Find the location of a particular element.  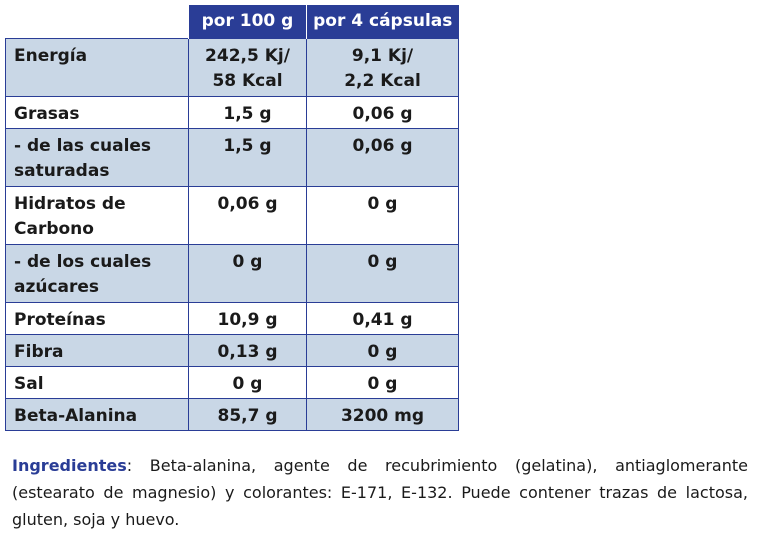

value-per-100g-cell: 242,5 Kj/58 Kcal is located at coordinates (247, 67).